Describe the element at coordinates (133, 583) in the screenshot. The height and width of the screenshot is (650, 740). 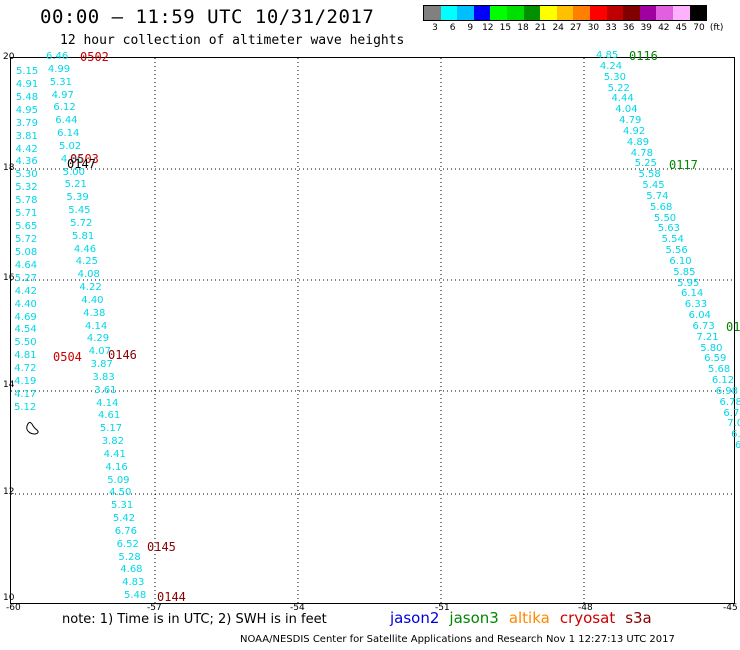
I see `wave-height-value: 4.83` at that location.